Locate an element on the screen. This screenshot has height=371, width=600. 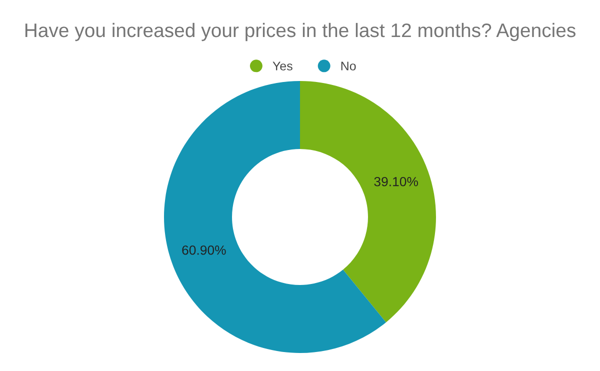
data-label: 39.10% is located at coordinates (396, 181).